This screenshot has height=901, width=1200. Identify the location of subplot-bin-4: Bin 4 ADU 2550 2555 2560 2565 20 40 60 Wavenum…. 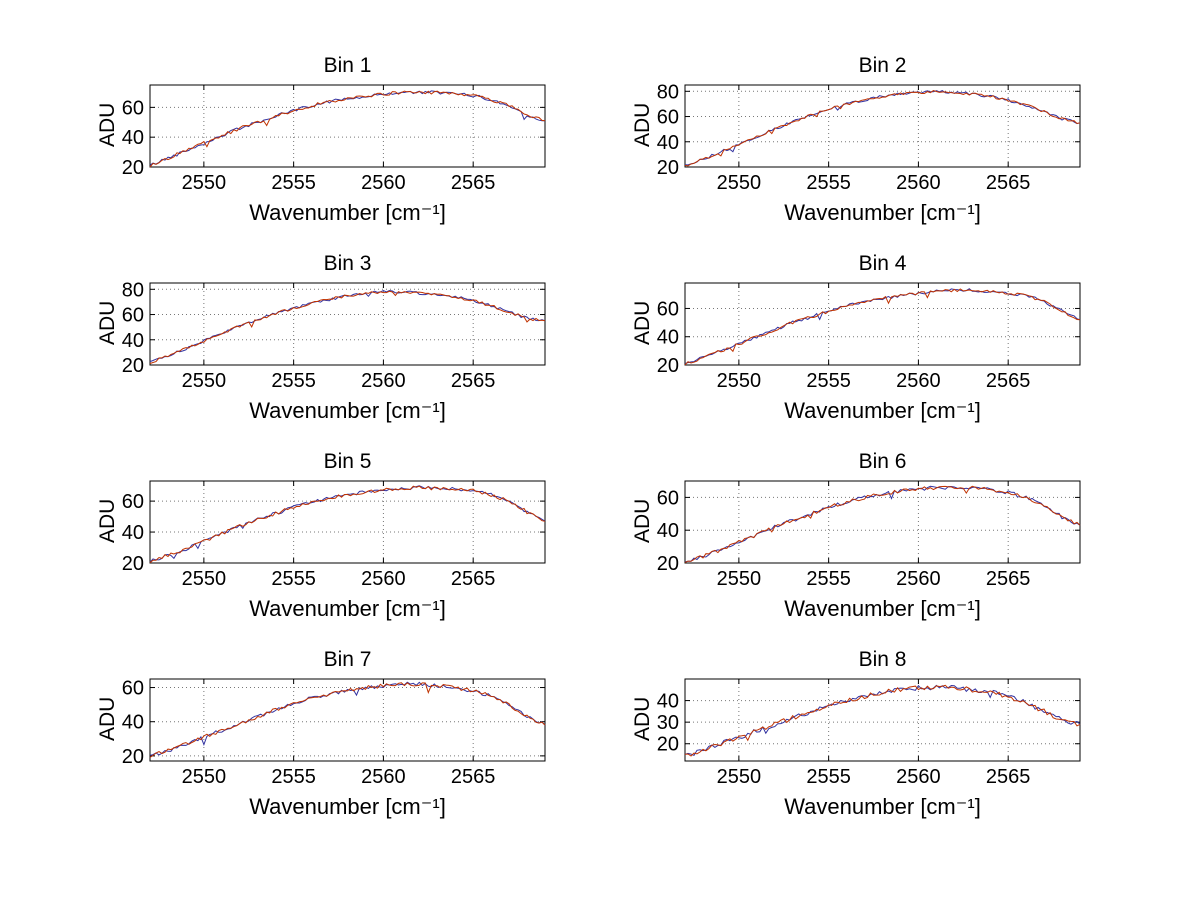
(835, 341).